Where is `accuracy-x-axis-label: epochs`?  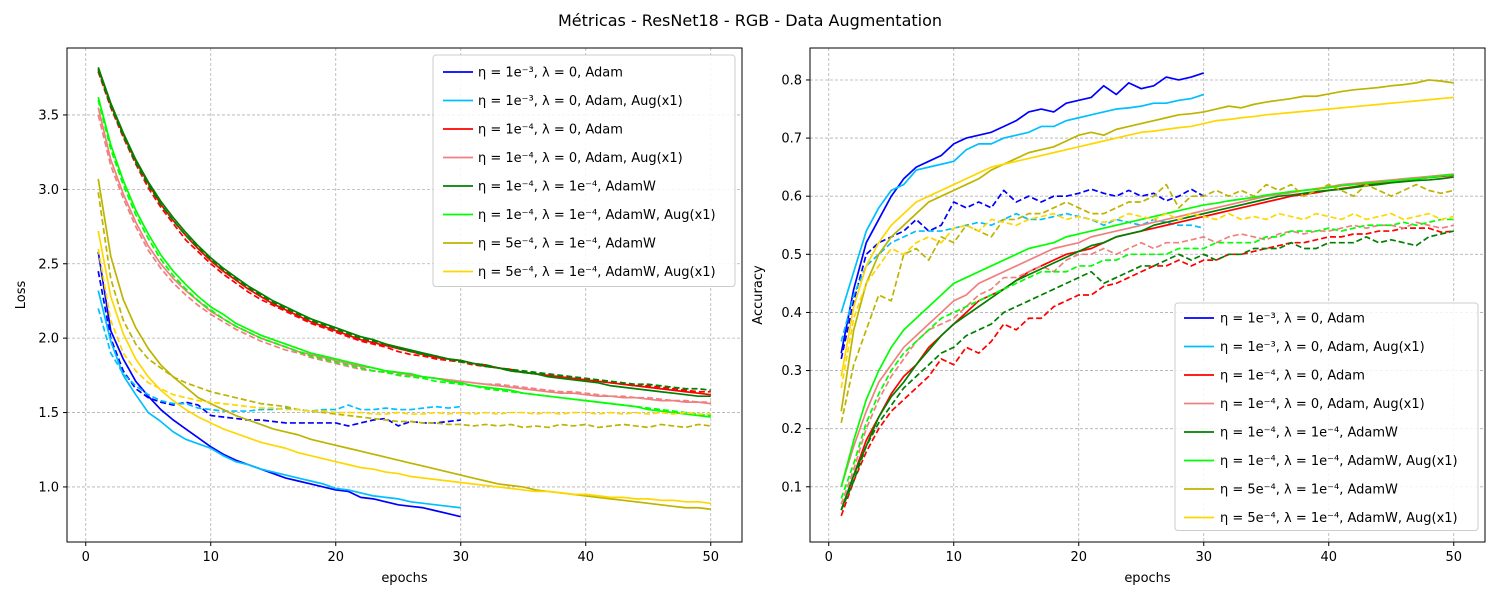 accuracy-x-axis-label: epochs is located at coordinates (1147, 578).